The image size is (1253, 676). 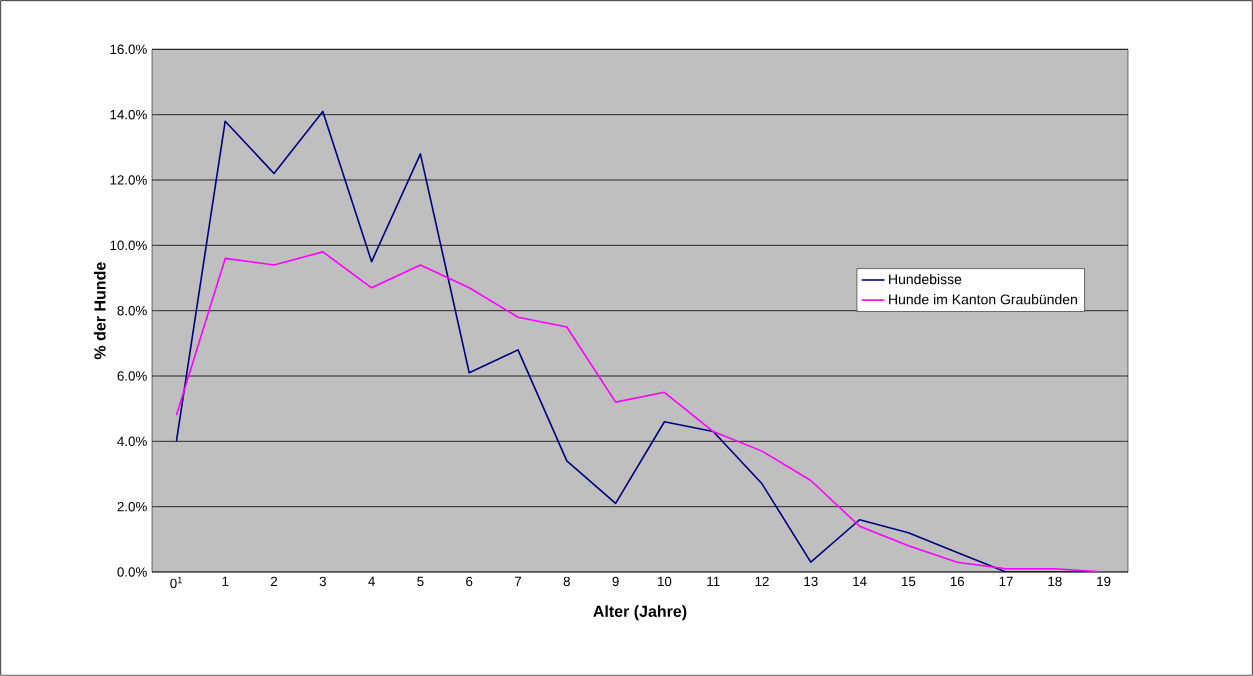 I want to click on x-tick-label: 7, so click(x=518, y=581).